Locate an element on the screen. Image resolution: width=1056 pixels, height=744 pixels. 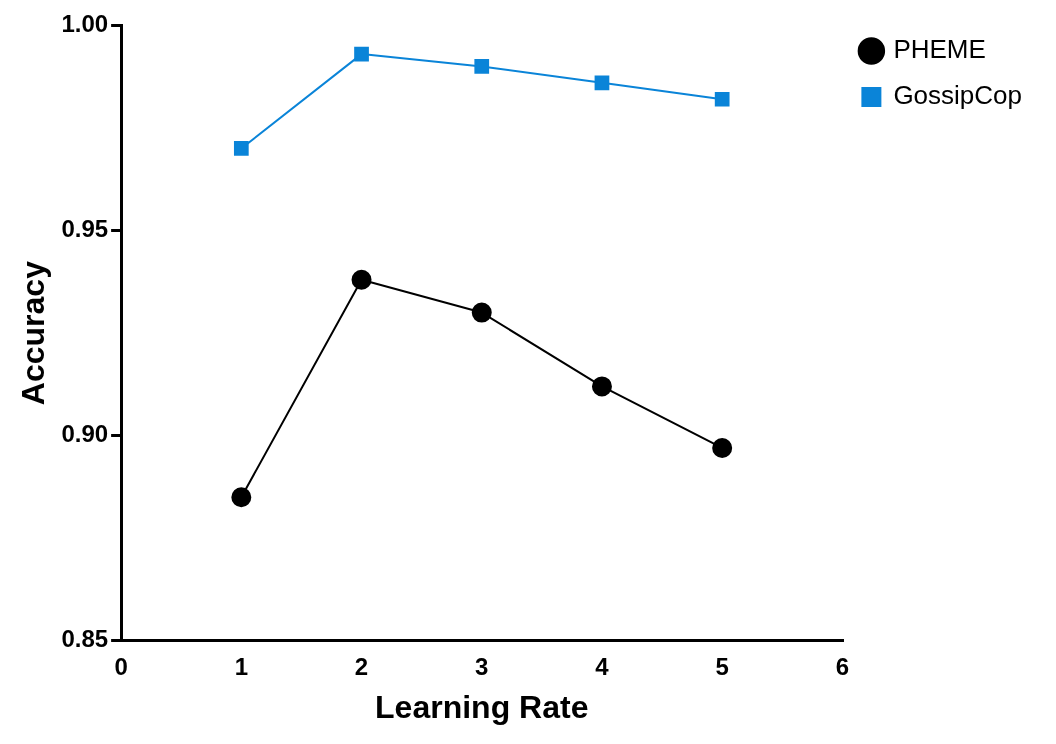
x-tick-label: 6 is located at coordinates (842, 666).